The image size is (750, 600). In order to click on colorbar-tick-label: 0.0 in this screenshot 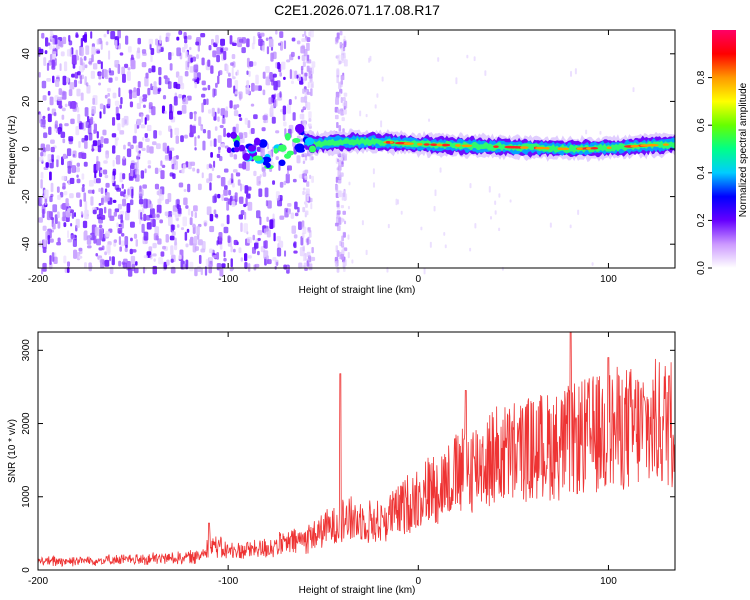, I will do `click(701, 268)`.